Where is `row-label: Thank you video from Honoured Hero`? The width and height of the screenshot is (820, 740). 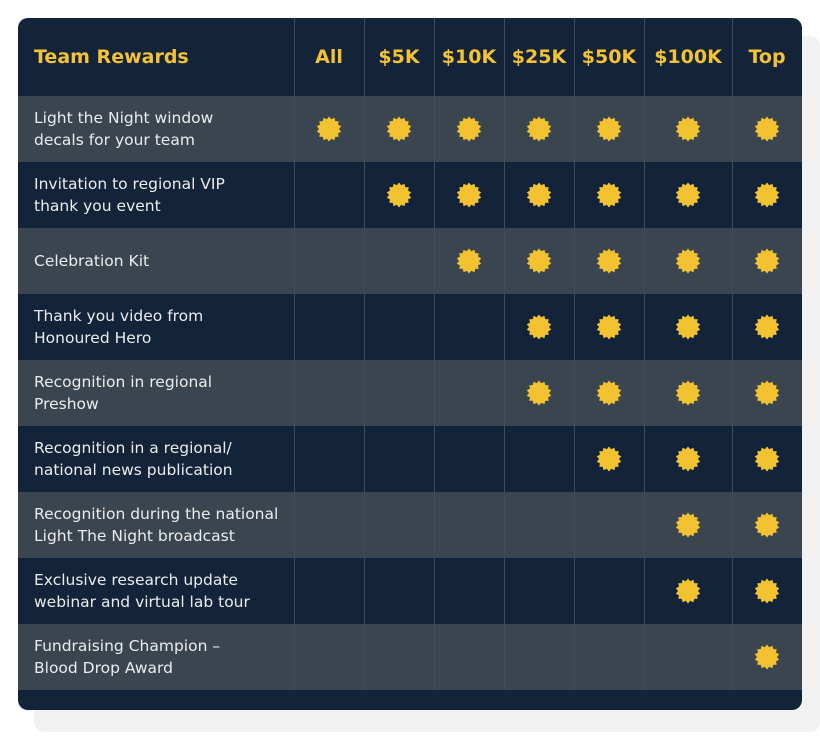 row-label: Thank you video from Honoured Hero is located at coordinates (156, 327).